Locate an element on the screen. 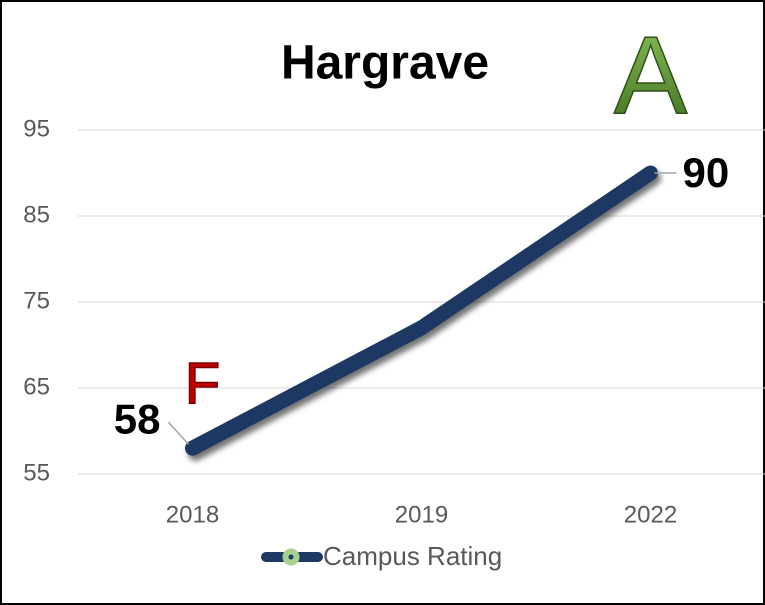 This screenshot has height=605, width=765. x-tick-label: 2018 is located at coordinates (192, 514).